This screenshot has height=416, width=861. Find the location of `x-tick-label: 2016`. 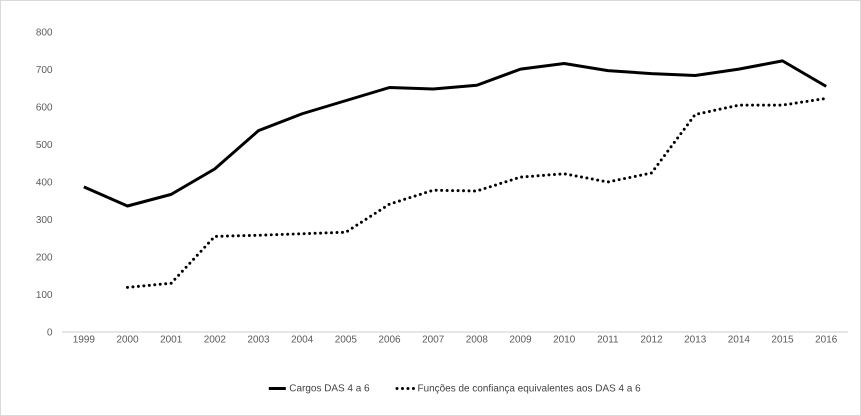

x-tick-label: 2016 is located at coordinates (826, 339).